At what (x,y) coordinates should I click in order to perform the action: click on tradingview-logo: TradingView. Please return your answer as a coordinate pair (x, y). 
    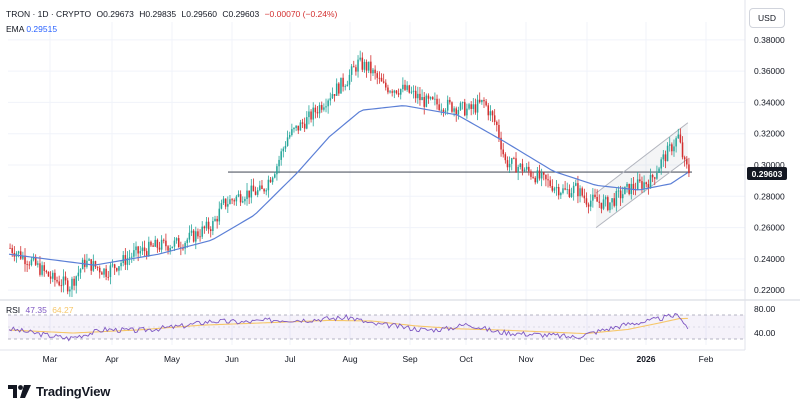
    Looking at the image, I should click on (59, 391).